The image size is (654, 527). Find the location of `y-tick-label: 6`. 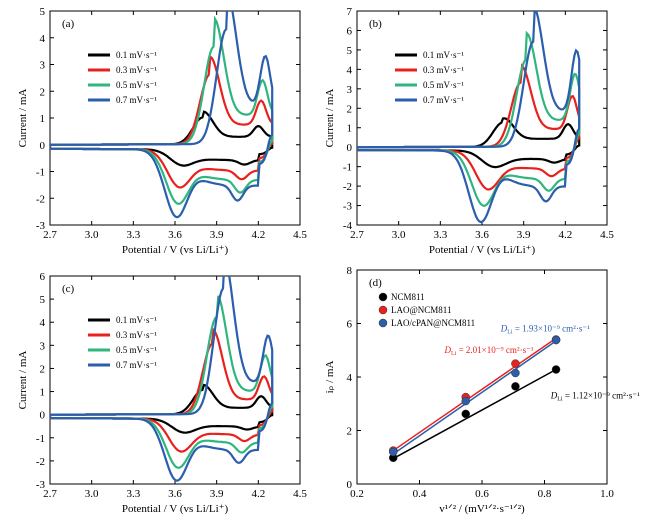

y-tick-label: 6 is located at coordinates (43, 277).